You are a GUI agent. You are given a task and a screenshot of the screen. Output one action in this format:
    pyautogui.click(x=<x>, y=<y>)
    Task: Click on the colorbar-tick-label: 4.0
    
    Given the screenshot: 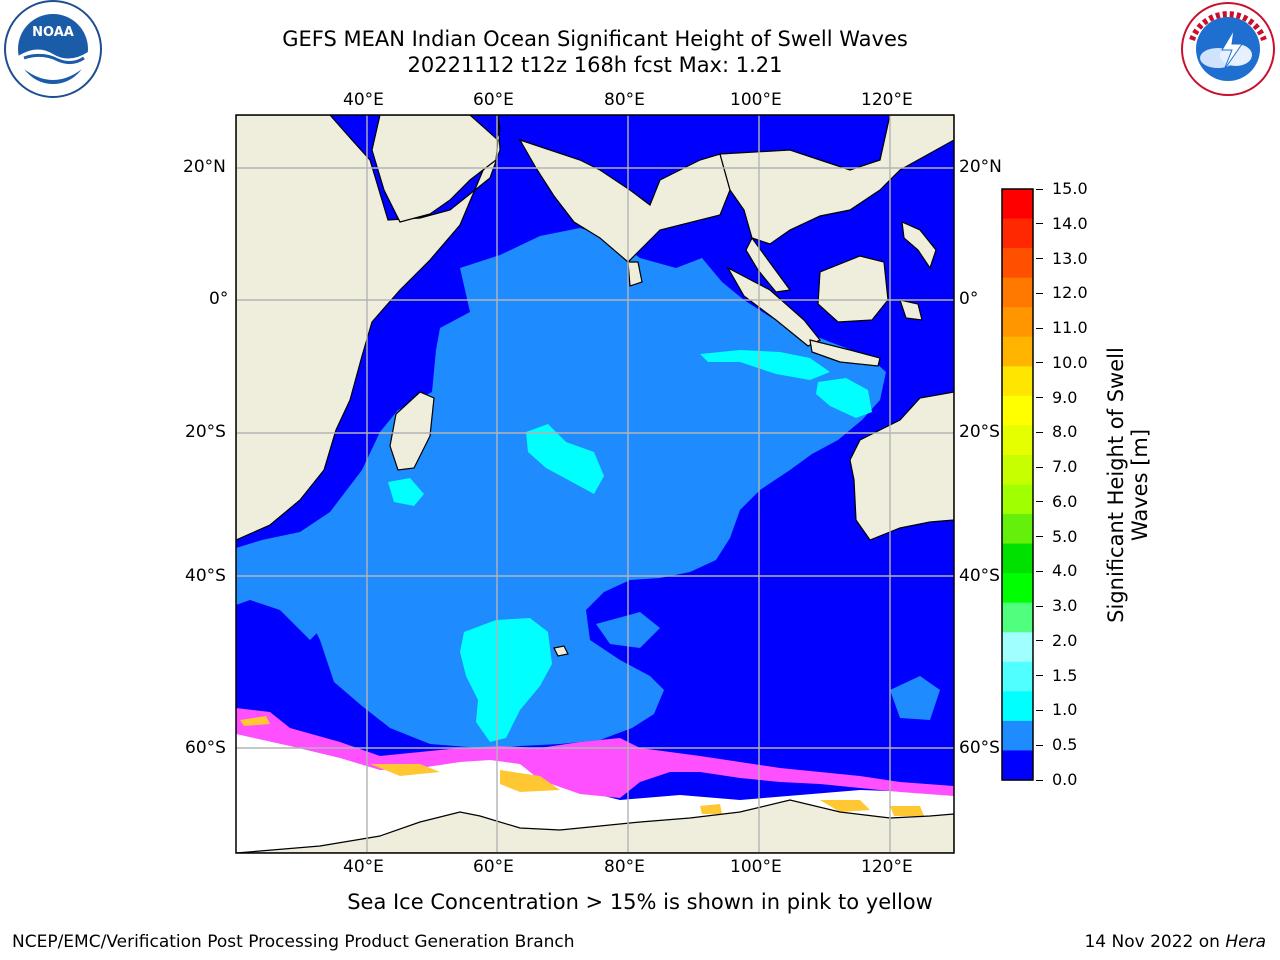 What is the action you would take?
    pyautogui.click(x=1065, y=571)
    